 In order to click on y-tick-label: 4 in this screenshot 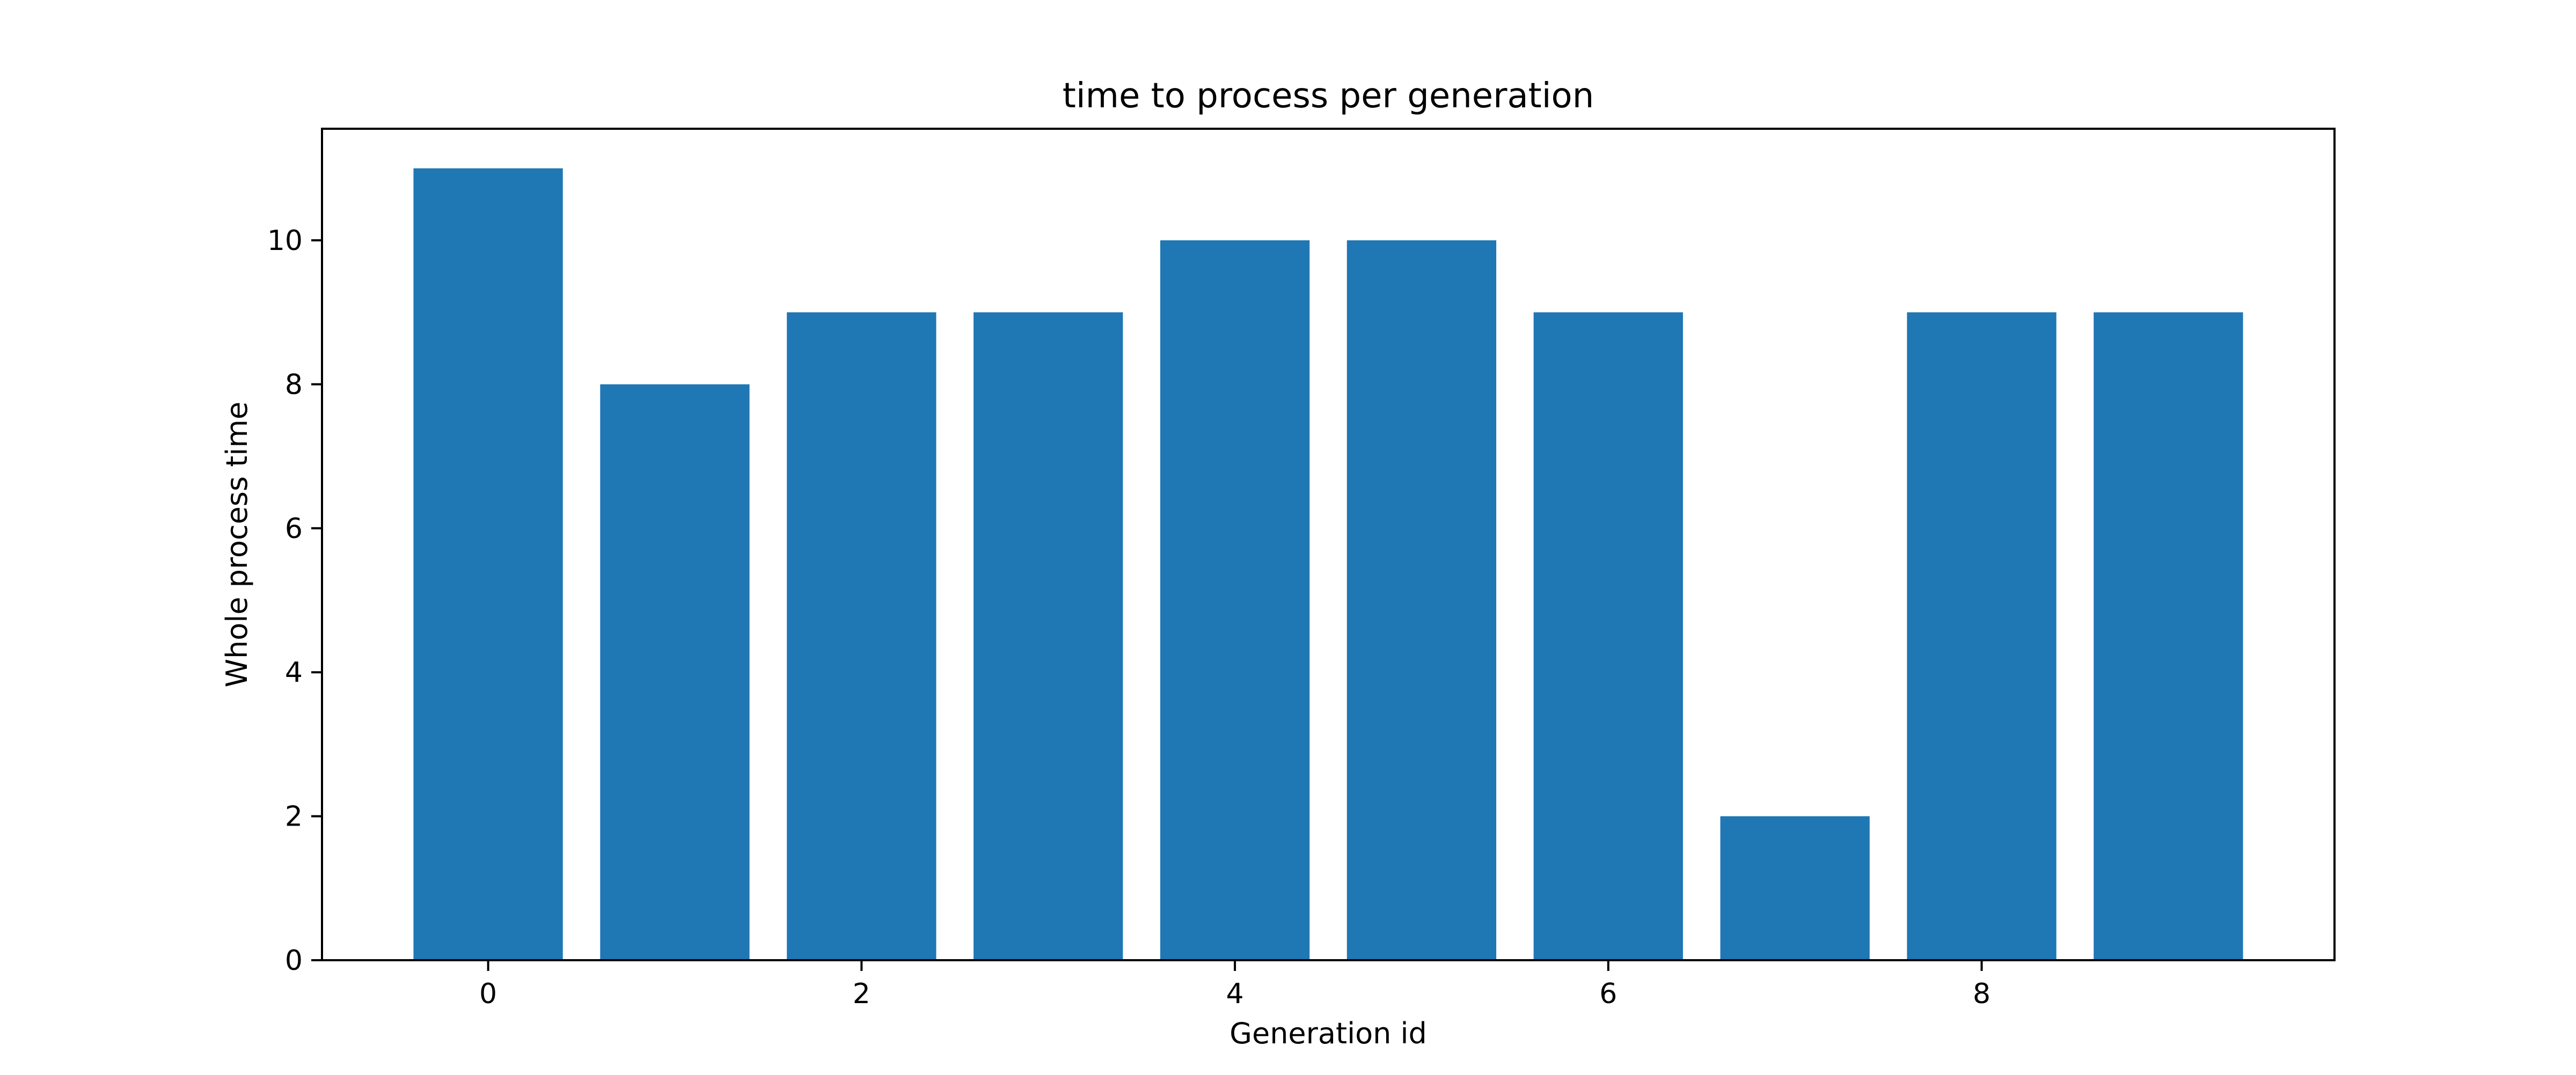, I will do `click(294, 673)`.